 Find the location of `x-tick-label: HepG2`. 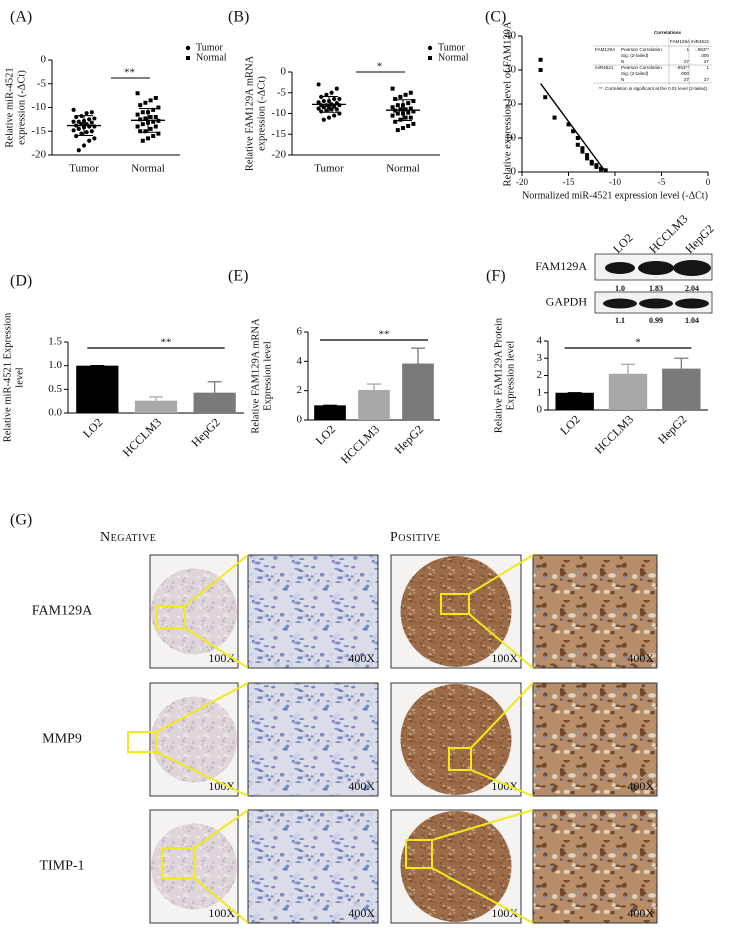

x-tick-label: HepG2 is located at coordinates (205, 432).